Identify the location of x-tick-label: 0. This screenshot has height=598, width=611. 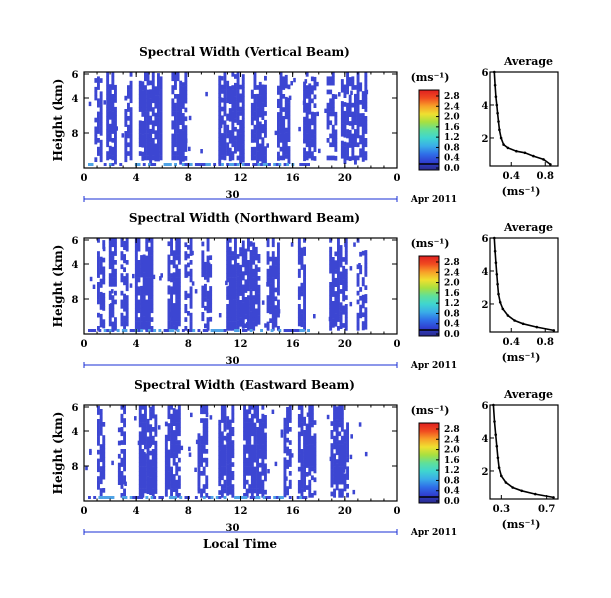
(84, 178).